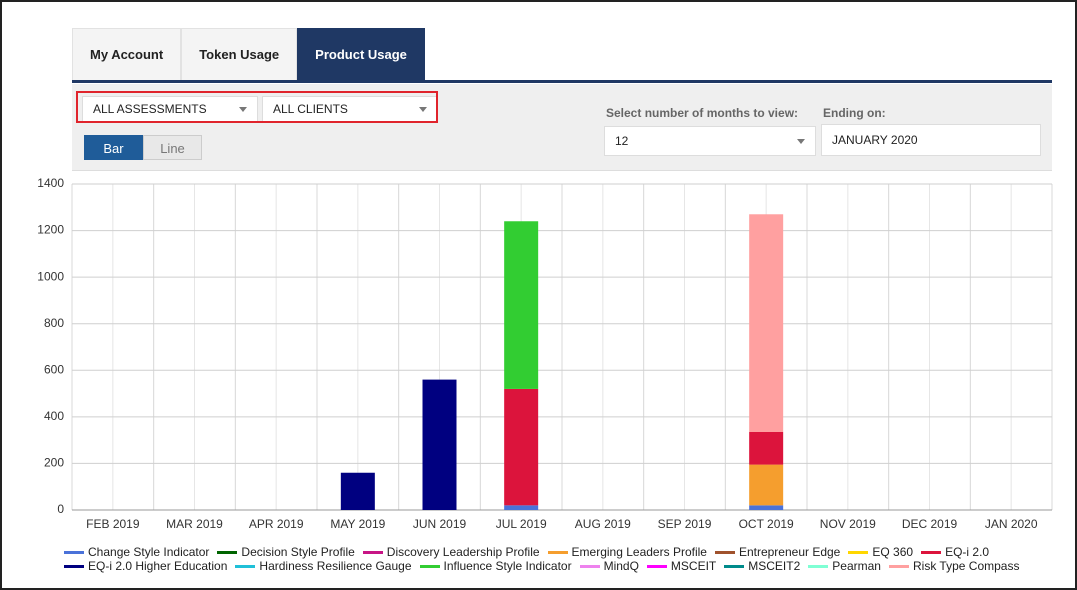  I want to click on y-tick-label: 0, so click(60, 509).